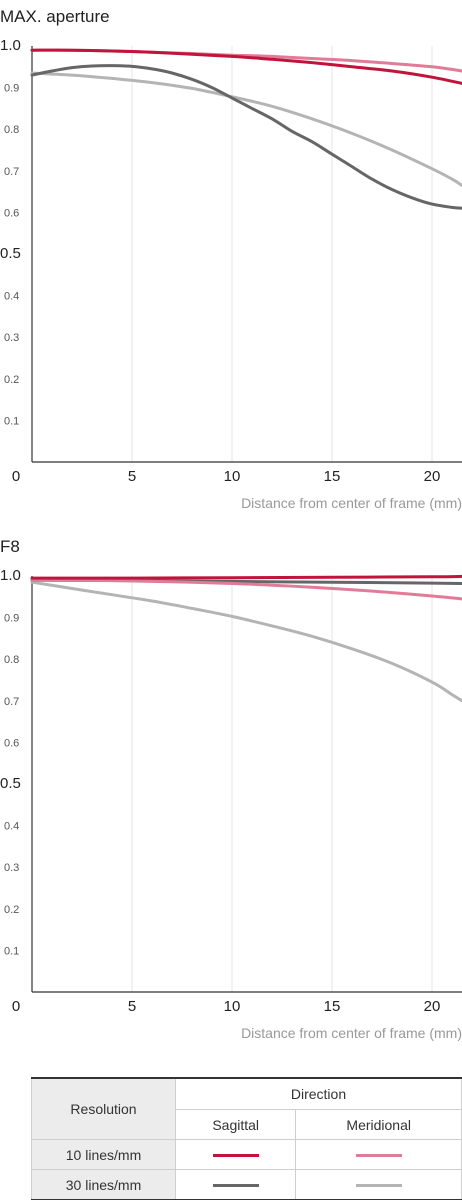 The width and height of the screenshot is (462, 1200). Describe the element at coordinates (378, 1124) in the screenshot. I see `legend-meridional-header: Meridional` at that location.